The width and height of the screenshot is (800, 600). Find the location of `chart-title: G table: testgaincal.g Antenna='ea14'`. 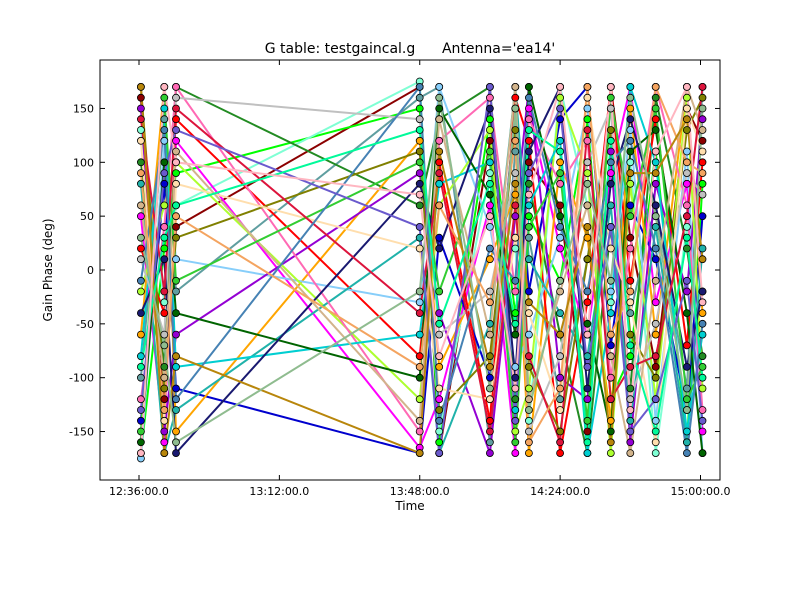

chart-title: G table: testgaincal.g Antenna='ea14' is located at coordinates (410, 49).